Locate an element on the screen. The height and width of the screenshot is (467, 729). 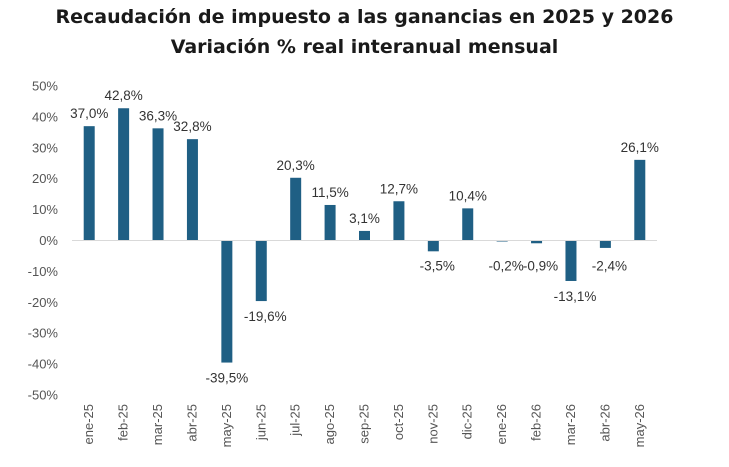
x-tick-label: abr-26 is located at coordinates (604, 423).